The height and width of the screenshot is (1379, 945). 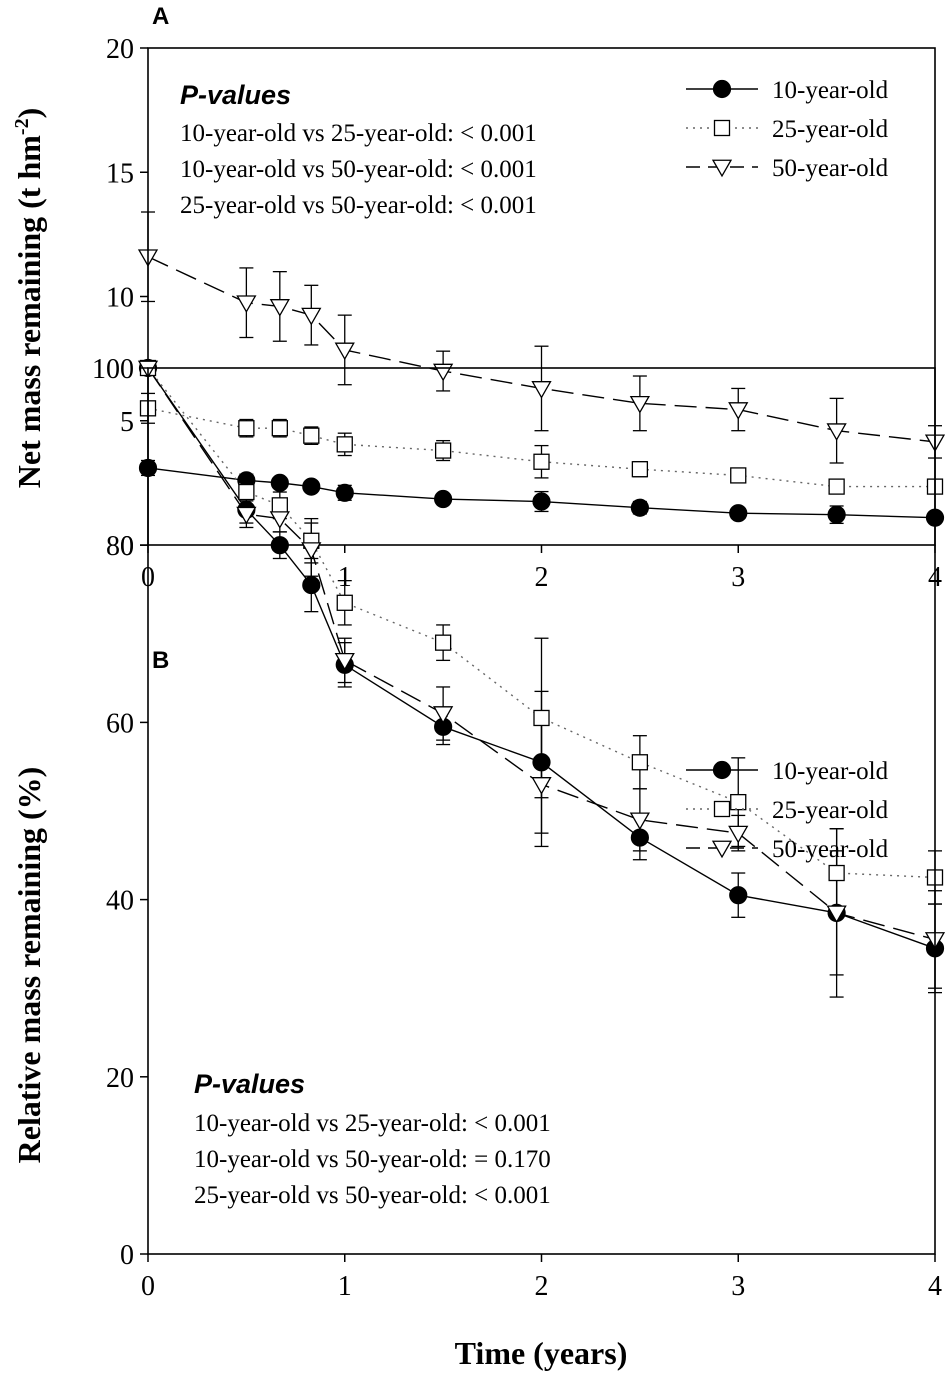 I want to click on panel-b-x-axis-title: Time (years), so click(x=541, y=1353).